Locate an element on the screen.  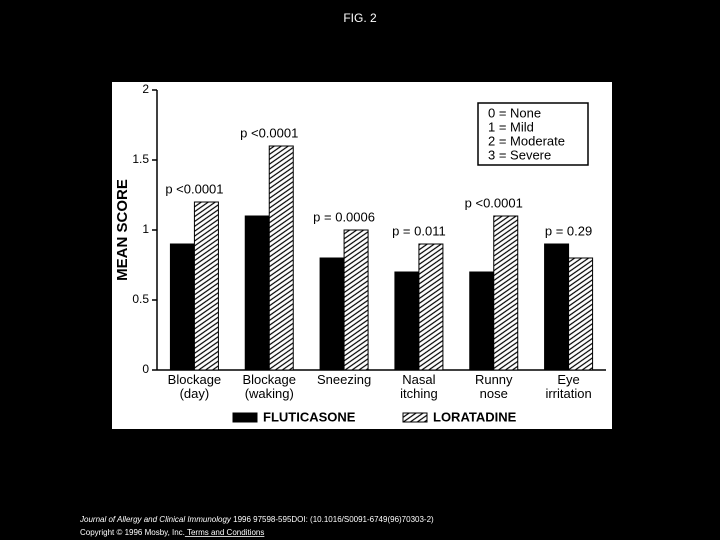
p-value-annotation: p = 0.29 is located at coordinates (568, 230).